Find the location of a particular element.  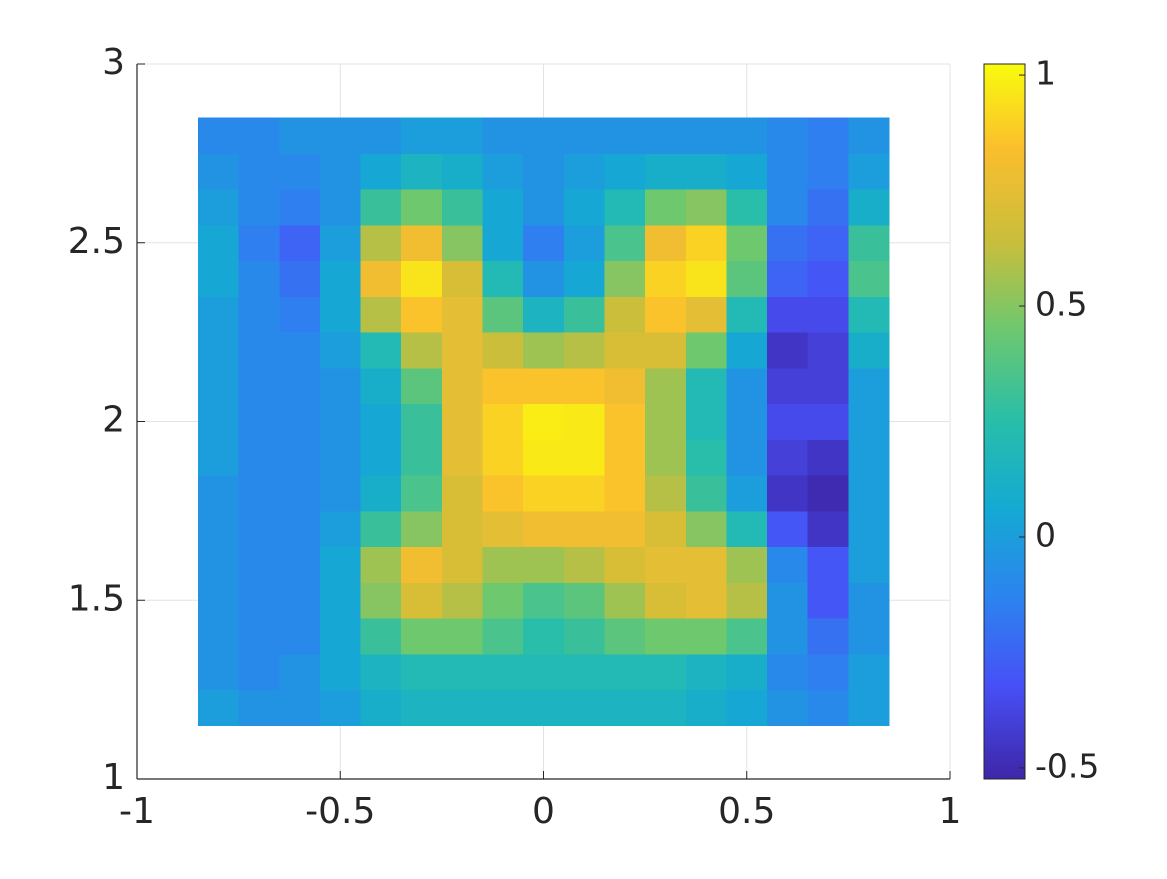

x-tick-label: -0.5 is located at coordinates (340, 811).